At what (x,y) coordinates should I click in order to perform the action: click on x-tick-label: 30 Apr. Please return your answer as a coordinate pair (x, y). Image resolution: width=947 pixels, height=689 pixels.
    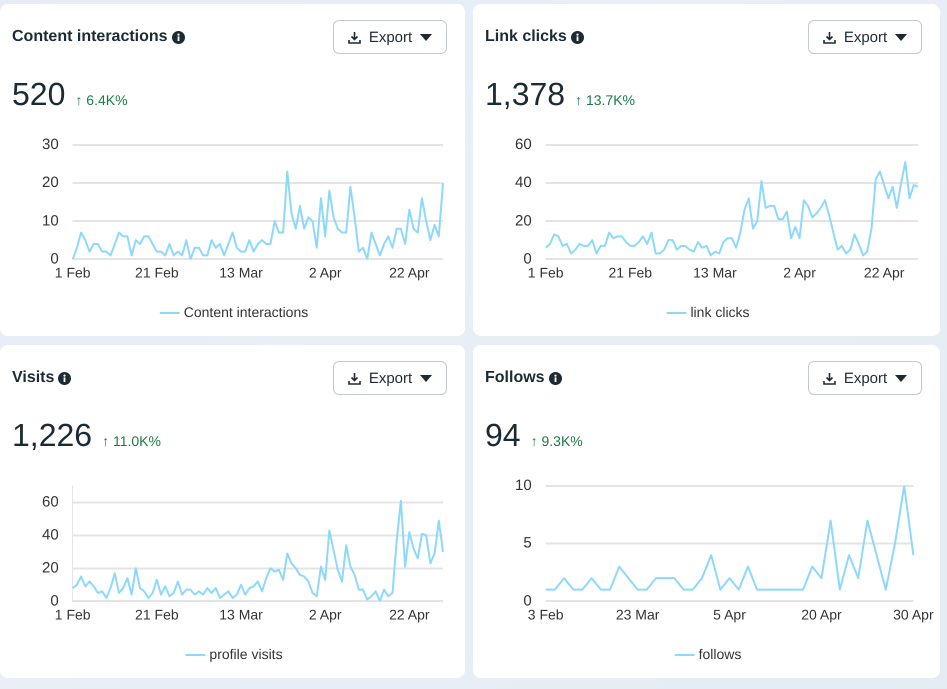
    Looking at the image, I should click on (913, 614).